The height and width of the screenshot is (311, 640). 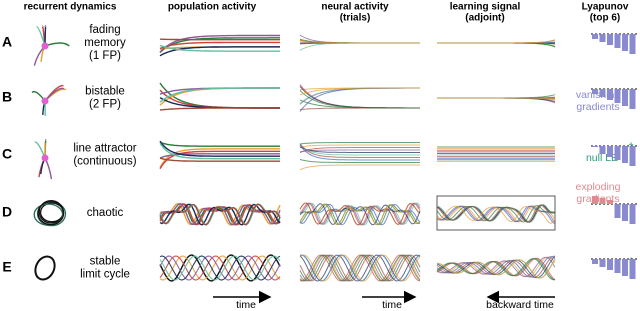 What do you see at coordinates (598, 187) in the screenshot?
I see `annotation: exploding` at bounding box center [598, 187].